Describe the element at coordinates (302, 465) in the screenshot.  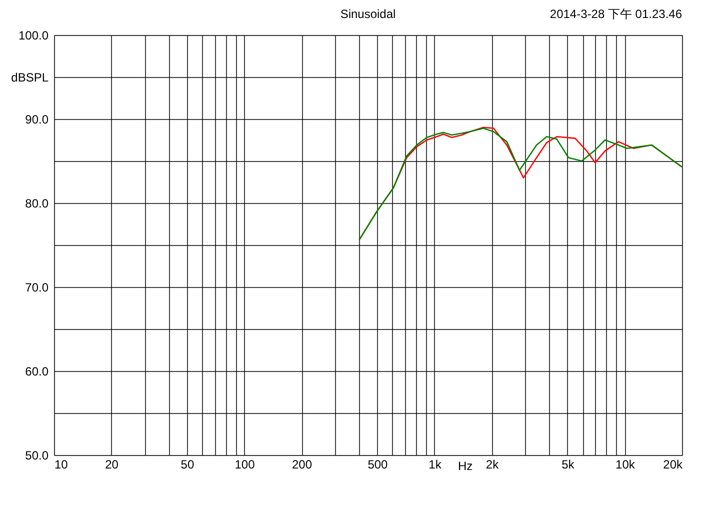
I see `x-tick-label: 200` at that location.